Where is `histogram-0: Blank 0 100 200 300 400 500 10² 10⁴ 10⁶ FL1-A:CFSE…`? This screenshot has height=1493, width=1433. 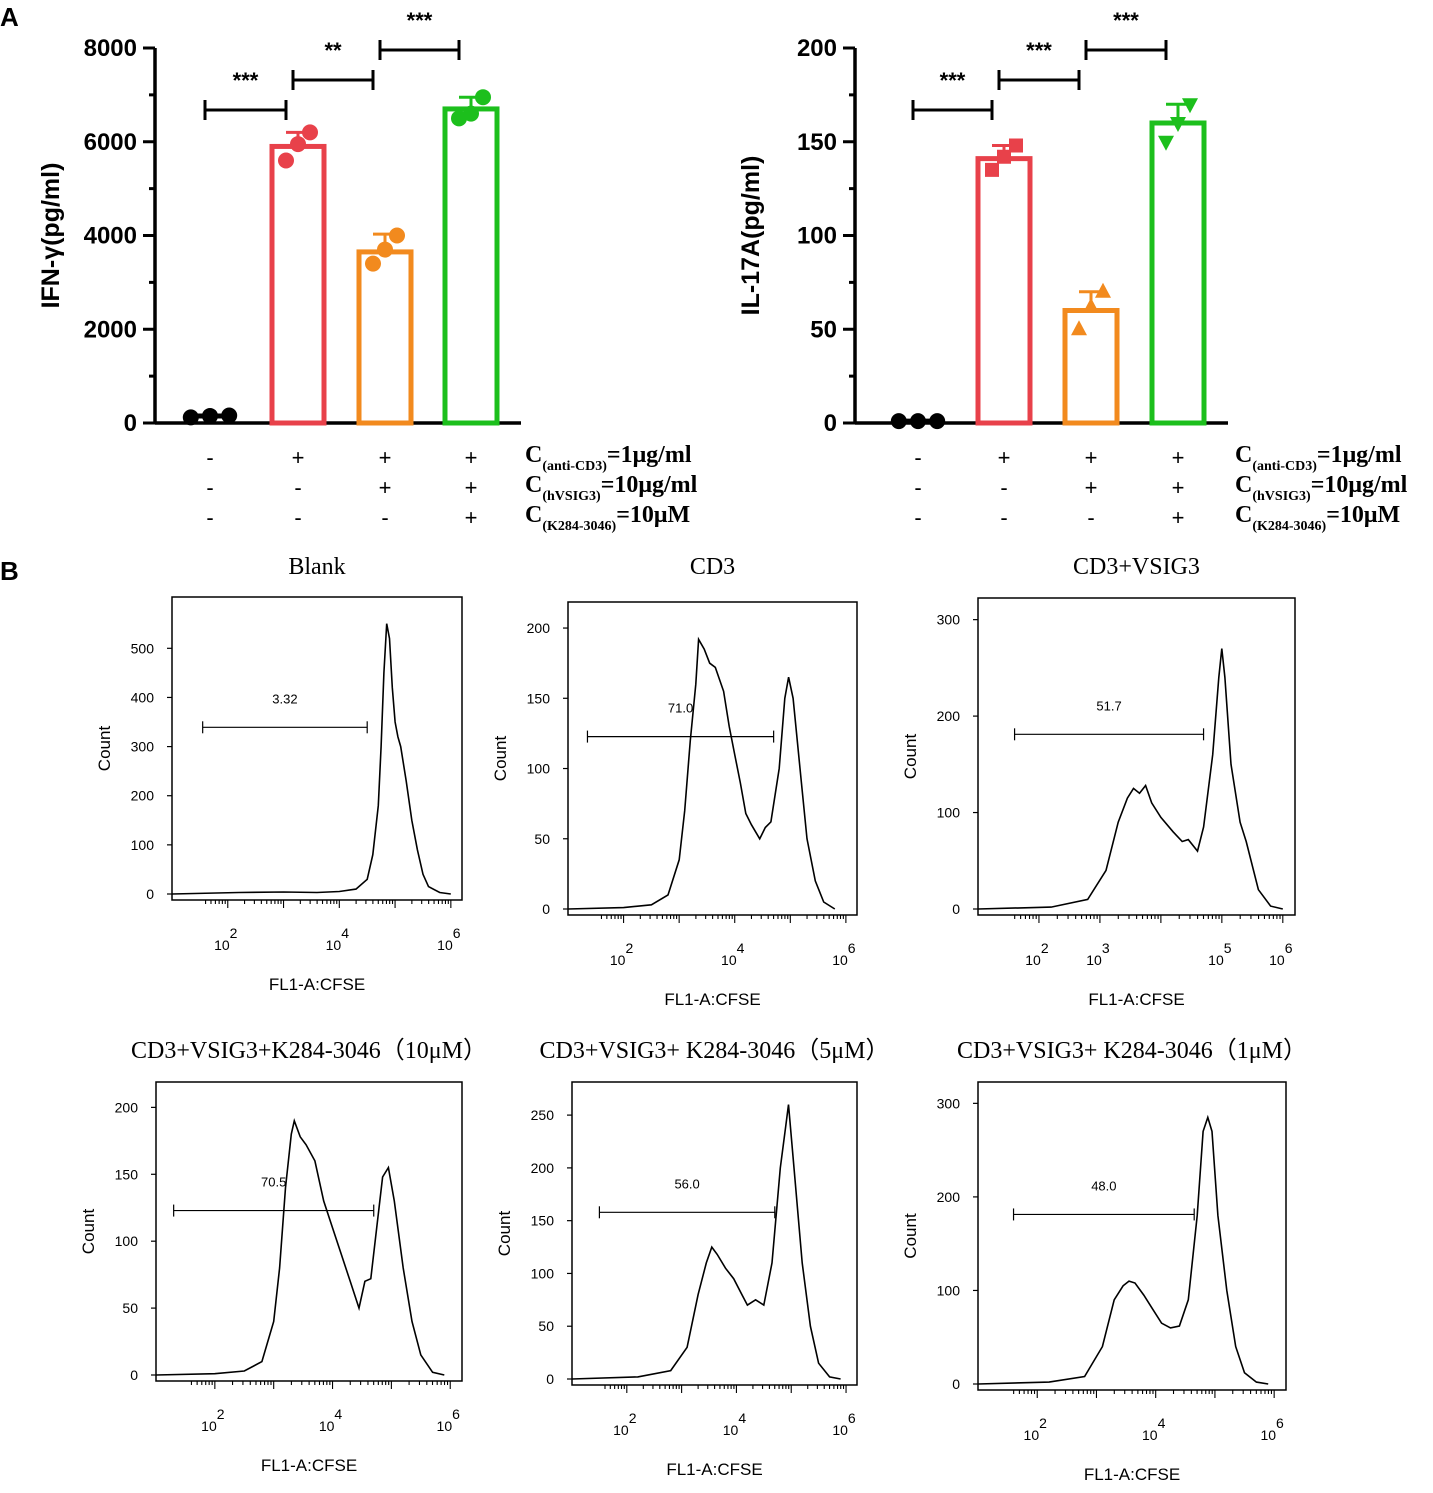
histogram-0: Blank 0 100 200 300 400 500 10² 10⁴ 10⁶ FL1-A:CFSE… is located at coordinates (279, 774).